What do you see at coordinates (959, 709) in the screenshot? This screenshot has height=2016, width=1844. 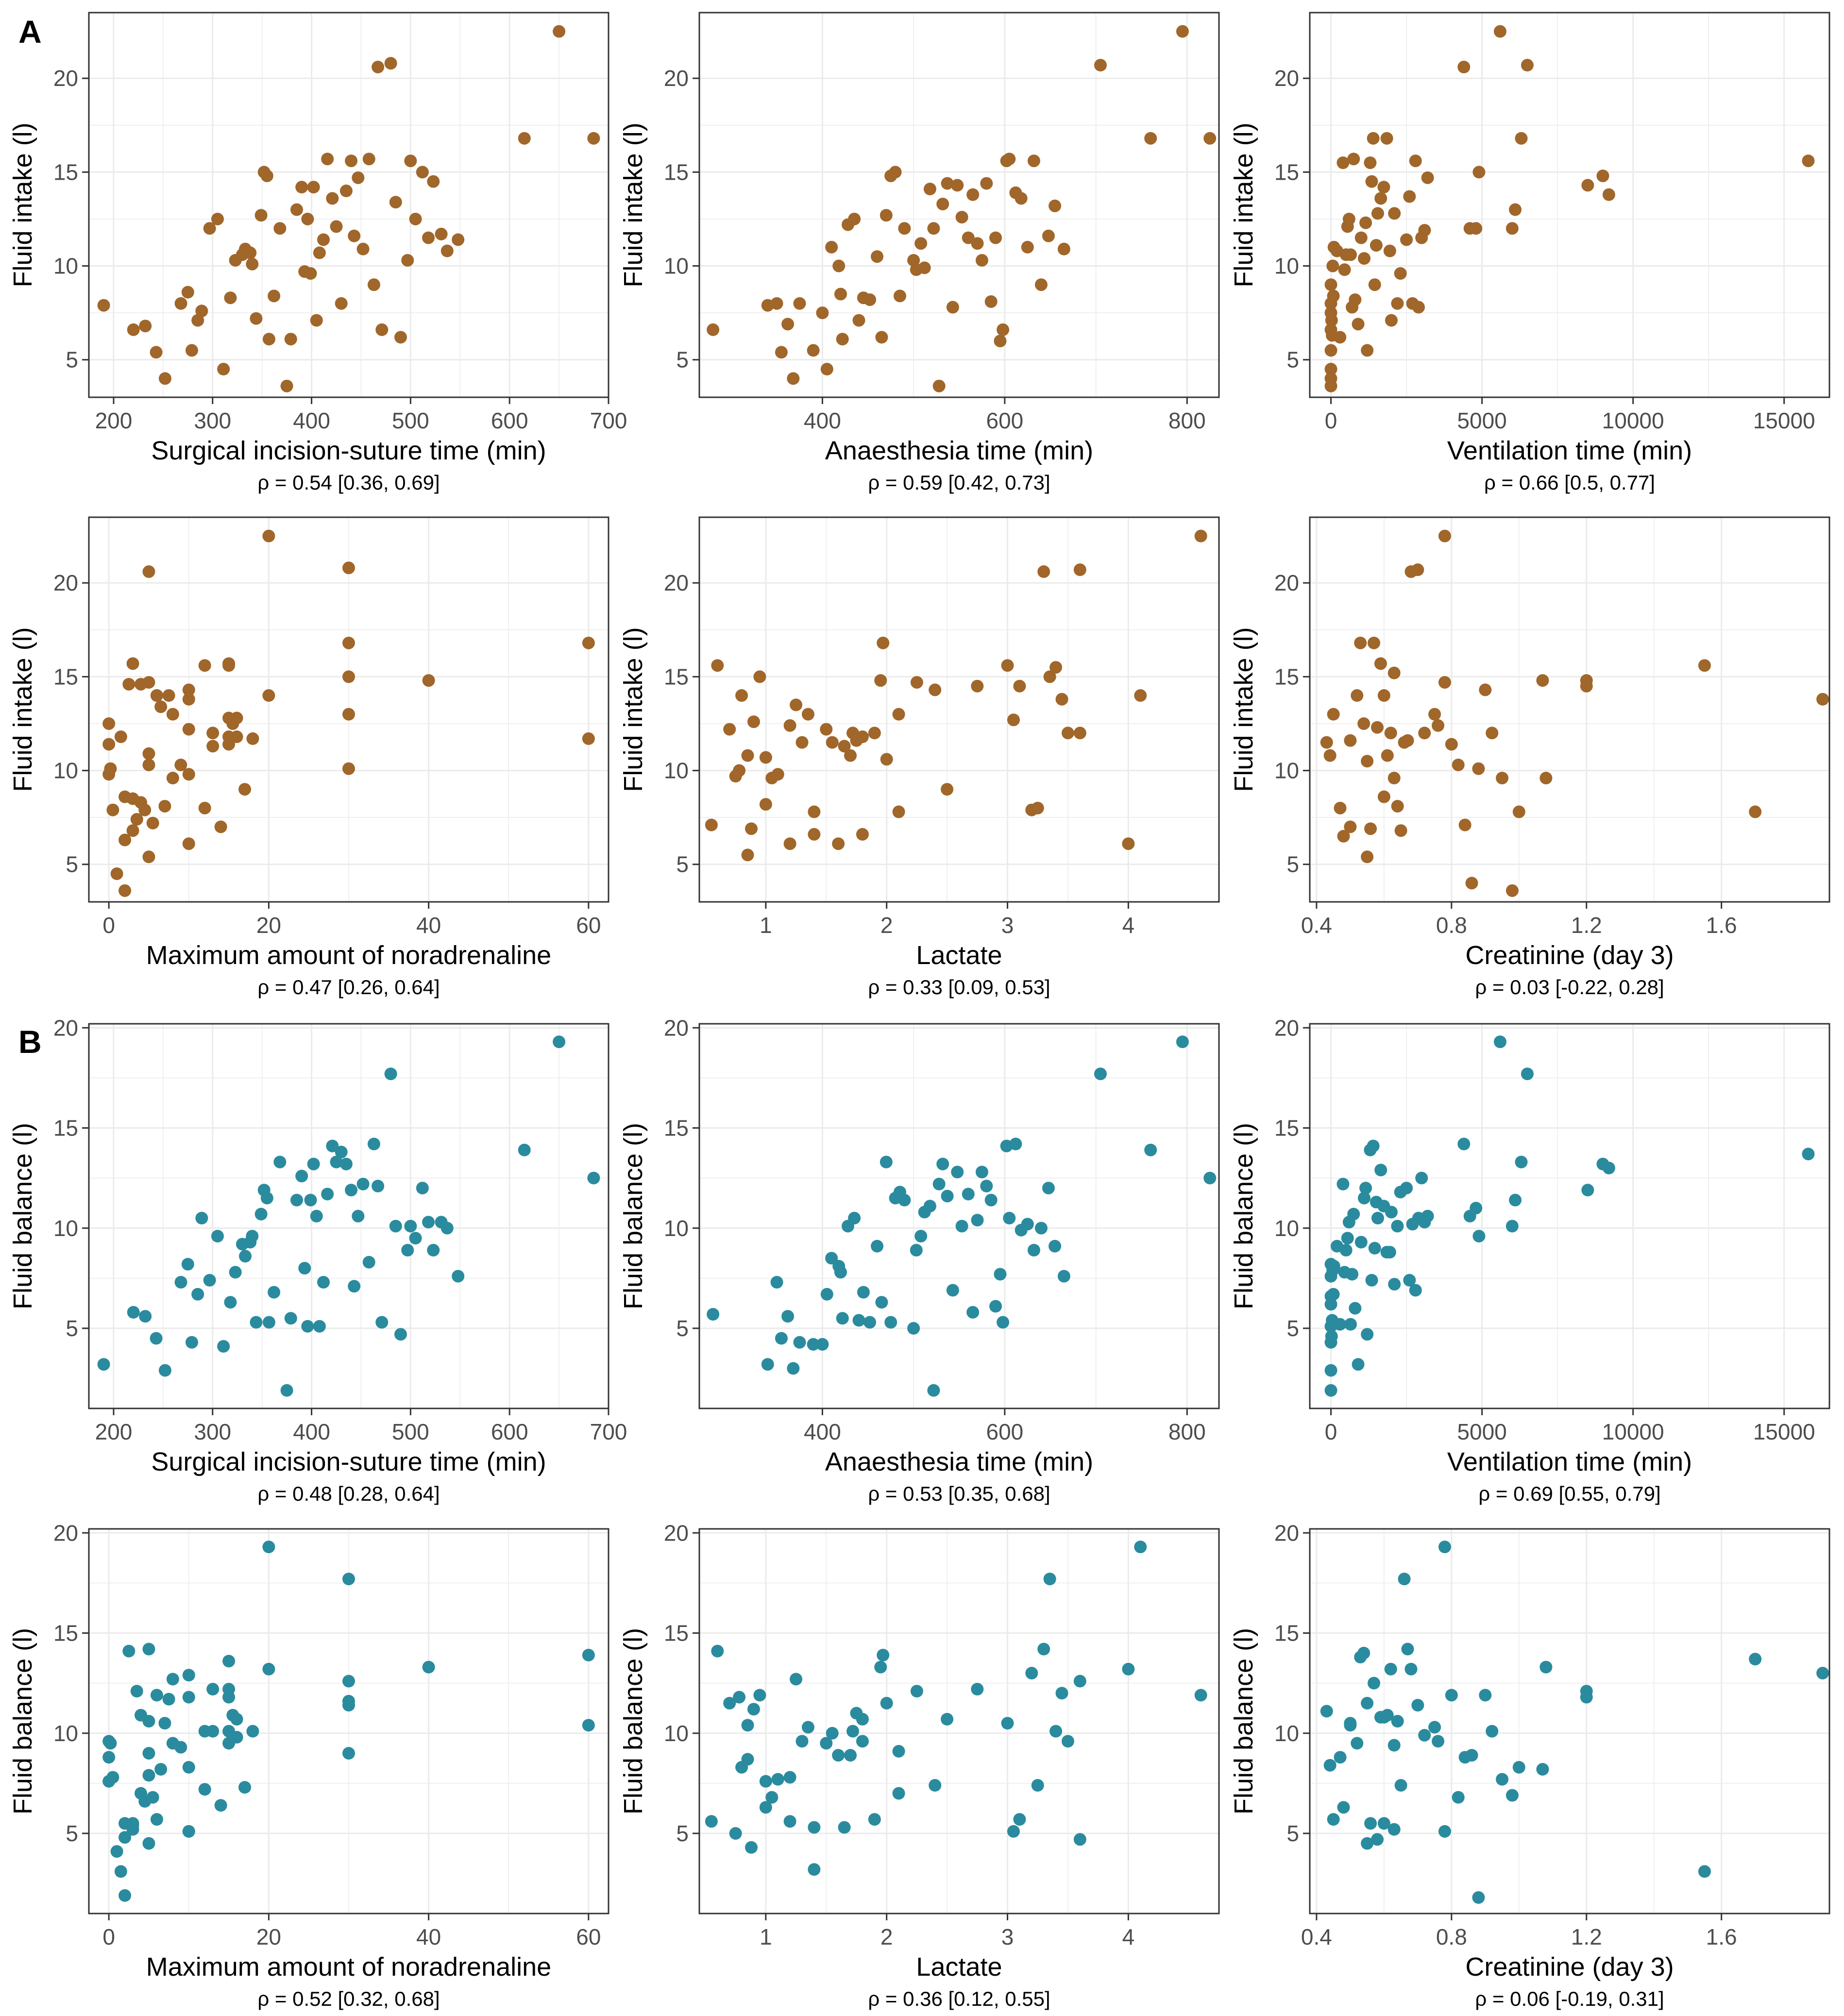 I see `plot-area` at bounding box center [959, 709].